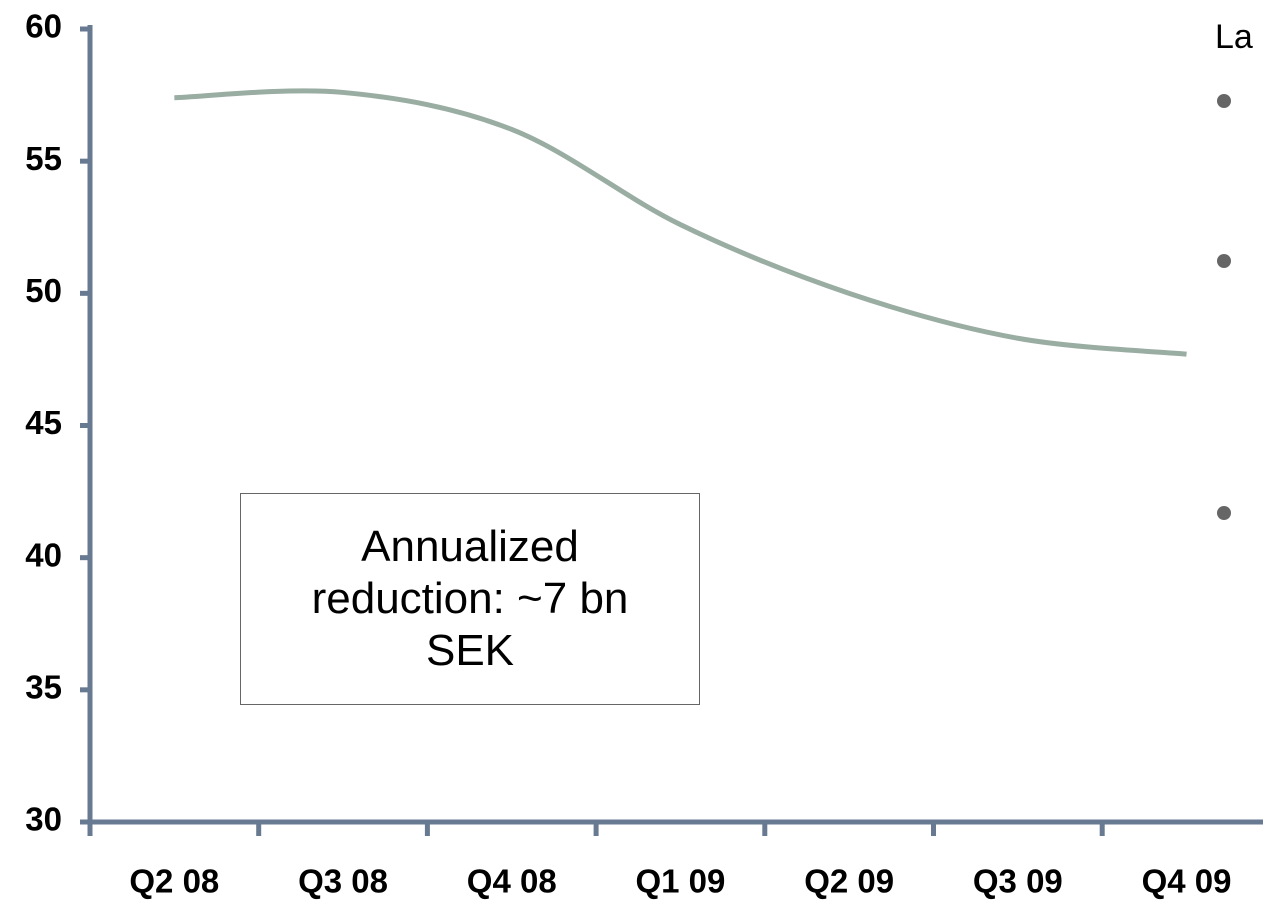 Image resolution: width=1263 pixels, height=904 pixels. Describe the element at coordinates (43, 158) in the screenshot. I see `y-tick-label: 55` at that location.